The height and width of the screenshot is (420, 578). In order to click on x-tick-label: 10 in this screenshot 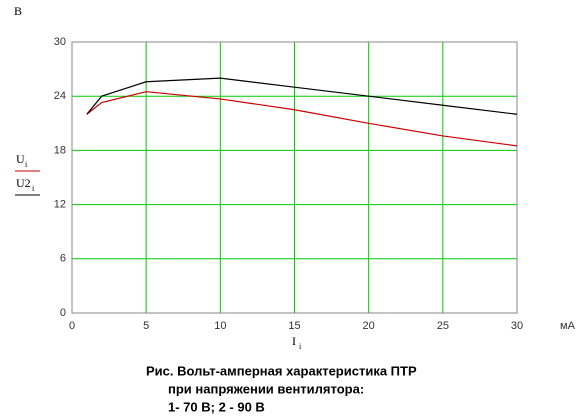, I will do `click(220, 326)`.